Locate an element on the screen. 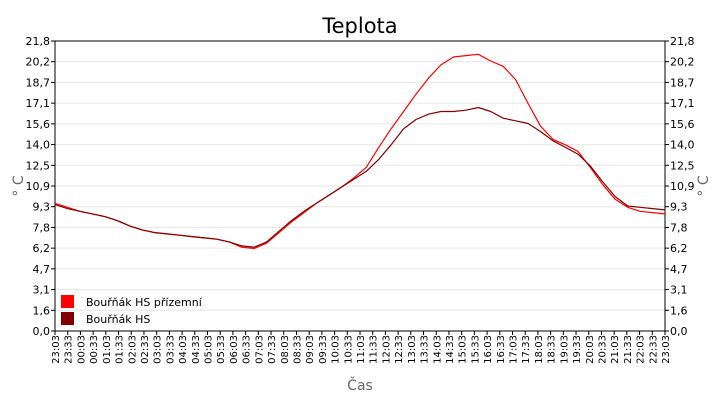  legend-label-series-2: Bouřňák HS is located at coordinates (118, 319).